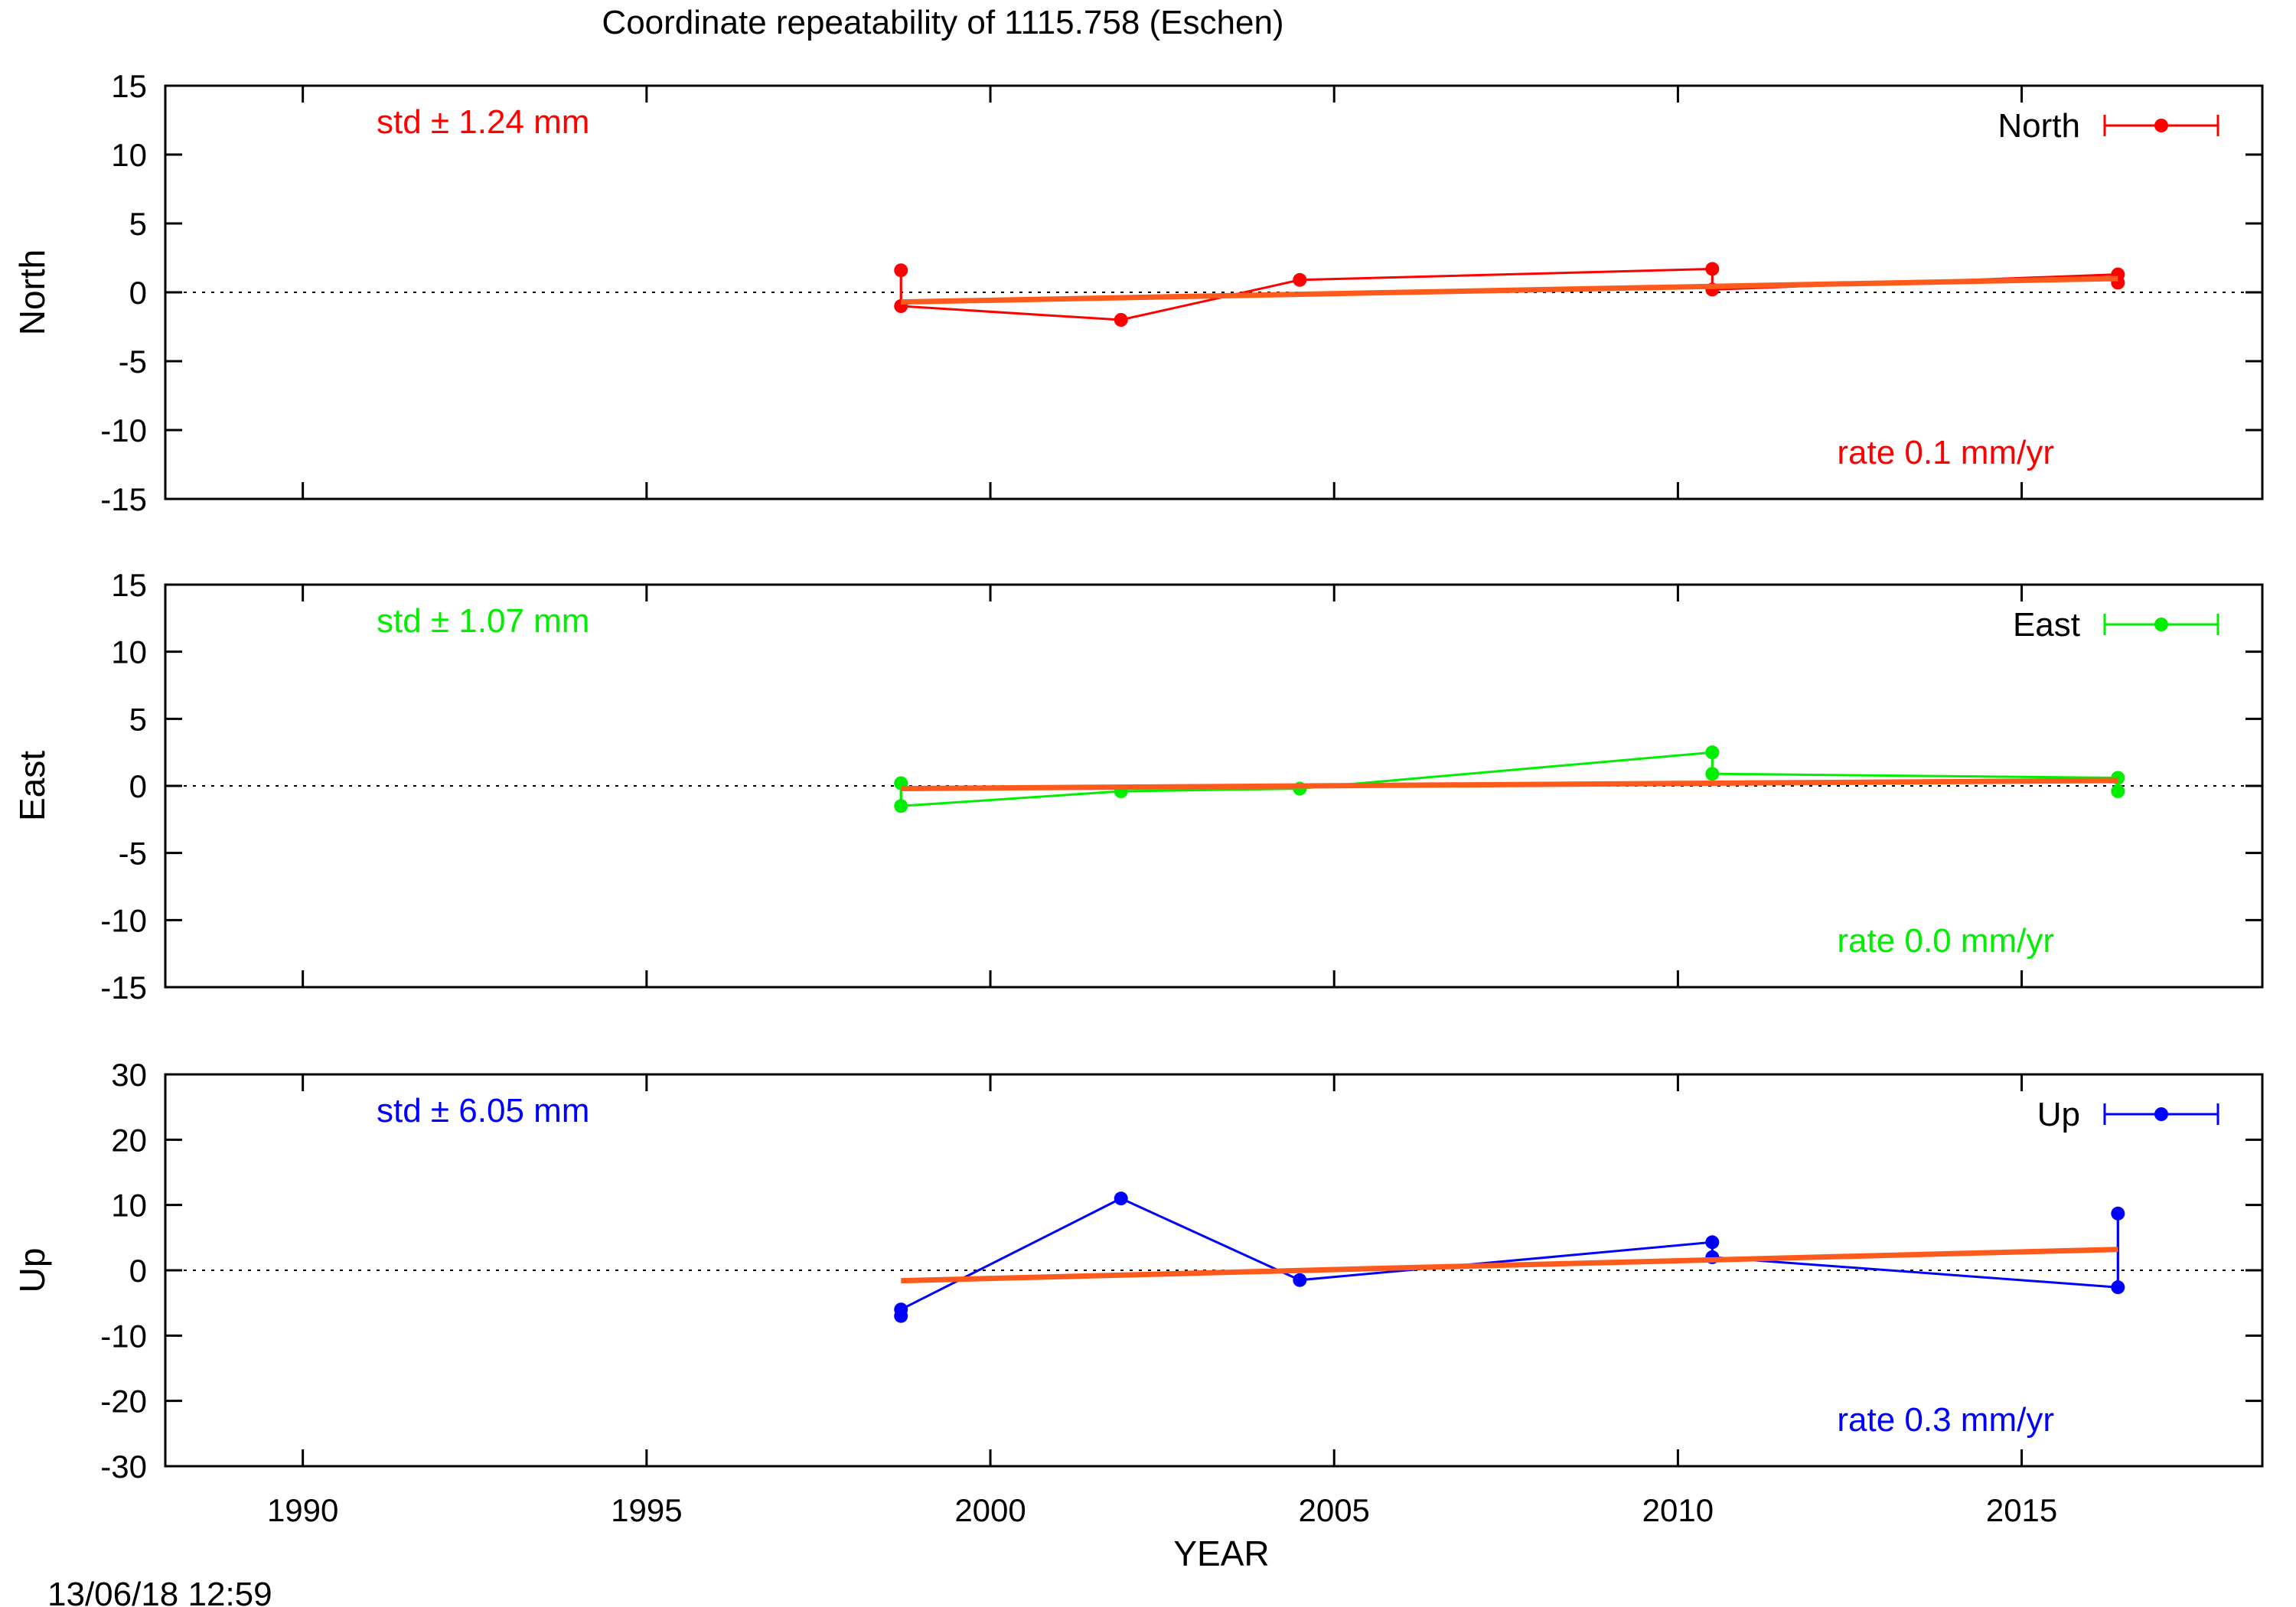 Image resolution: width=2296 pixels, height=1607 pixels. Describe the element at coordinates (32, 292) in the screenshot. I see `ylabel: North` at that location.